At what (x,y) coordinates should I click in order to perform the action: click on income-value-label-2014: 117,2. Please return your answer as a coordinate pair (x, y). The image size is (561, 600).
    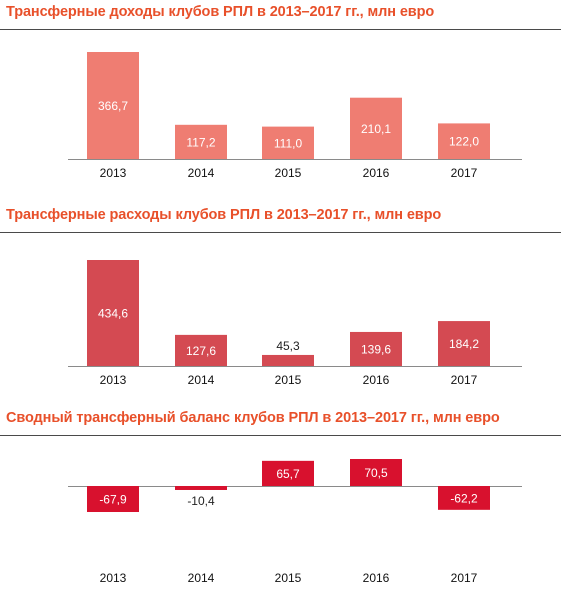
    Looking at the image, I should click on (200, 142).